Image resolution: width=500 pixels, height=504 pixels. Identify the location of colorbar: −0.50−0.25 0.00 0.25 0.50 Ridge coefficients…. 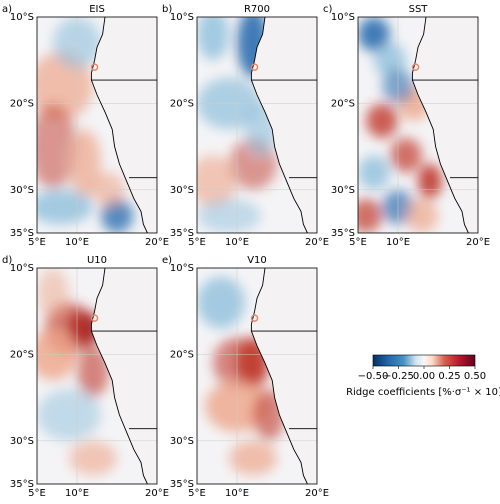
(423, 376).